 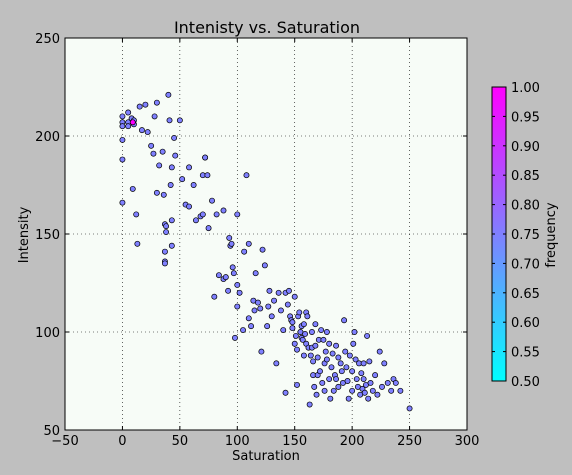 I want to click on y-tick-label: 250, so click(x=47, y=39).